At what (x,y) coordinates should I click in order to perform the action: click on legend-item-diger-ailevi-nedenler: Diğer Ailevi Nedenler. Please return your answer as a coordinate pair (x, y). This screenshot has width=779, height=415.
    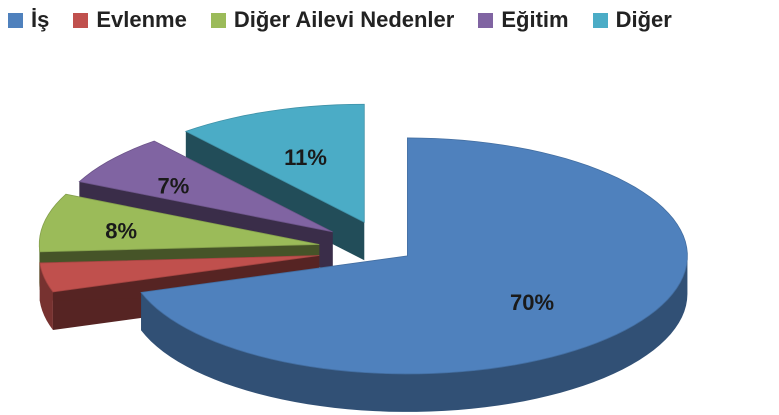
    Looking at the image, I should click on (332, 20).